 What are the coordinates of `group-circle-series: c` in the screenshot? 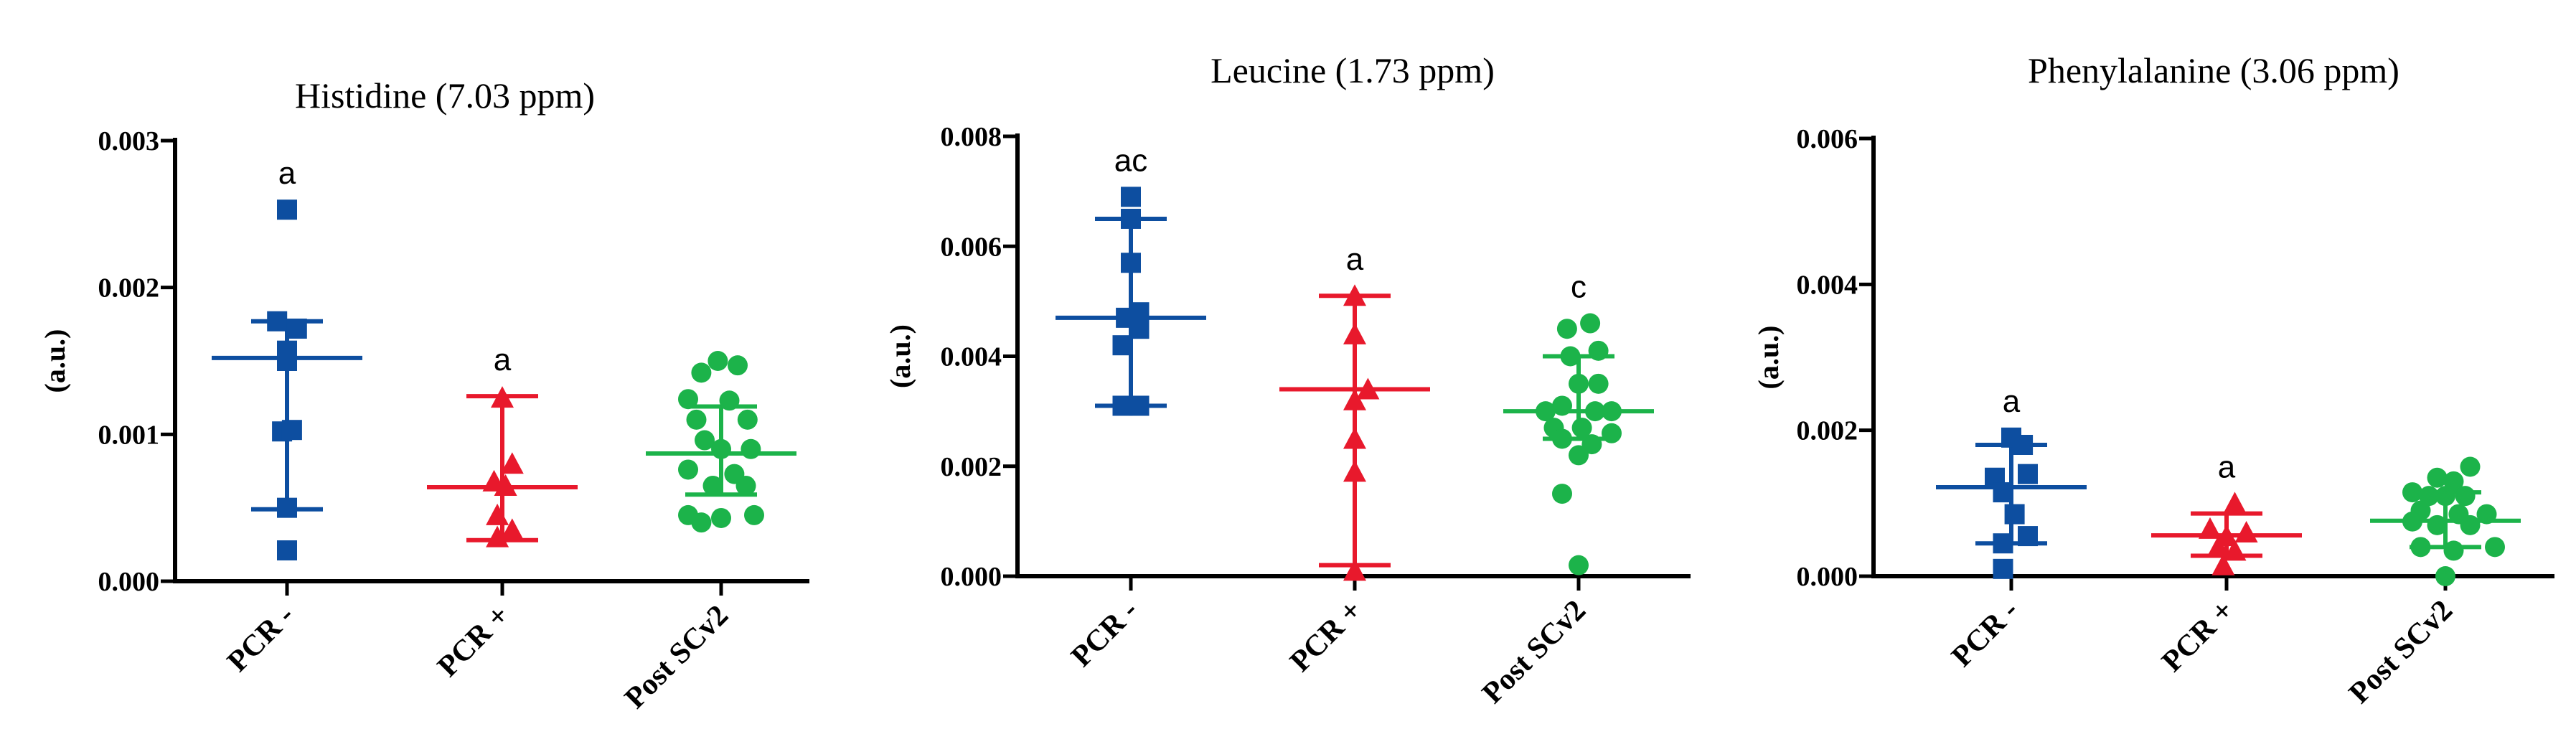 It's located at (1578, 422).